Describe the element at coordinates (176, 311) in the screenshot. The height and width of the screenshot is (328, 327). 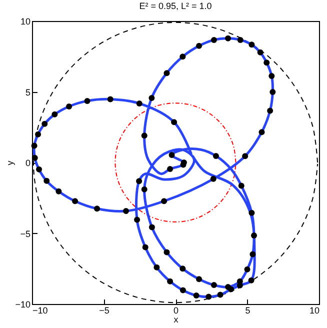
I see `x-tick-label: 0` at that location.